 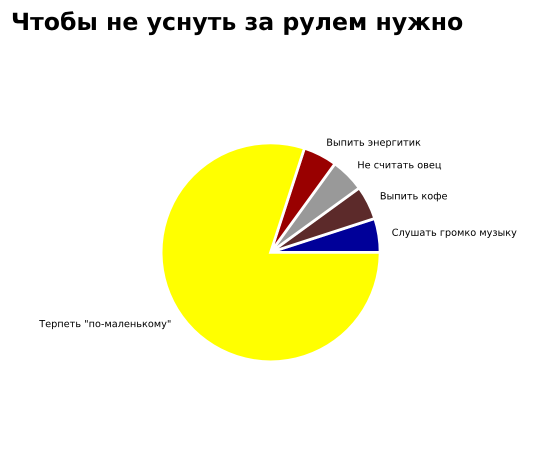 What do you see at coordinates (400, 165) in the screenshot?
I see `slice-label: Не считать овец` at bounding box center [400, 165].